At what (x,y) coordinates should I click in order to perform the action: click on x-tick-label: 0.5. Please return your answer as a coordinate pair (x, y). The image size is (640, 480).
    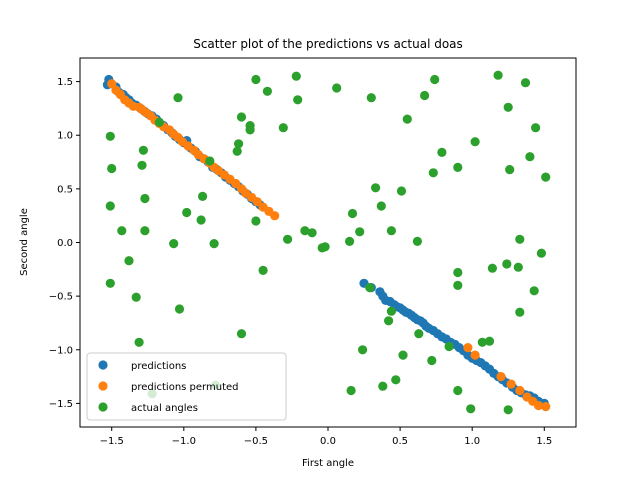
    Looking at the image, I should click on (400, 441).